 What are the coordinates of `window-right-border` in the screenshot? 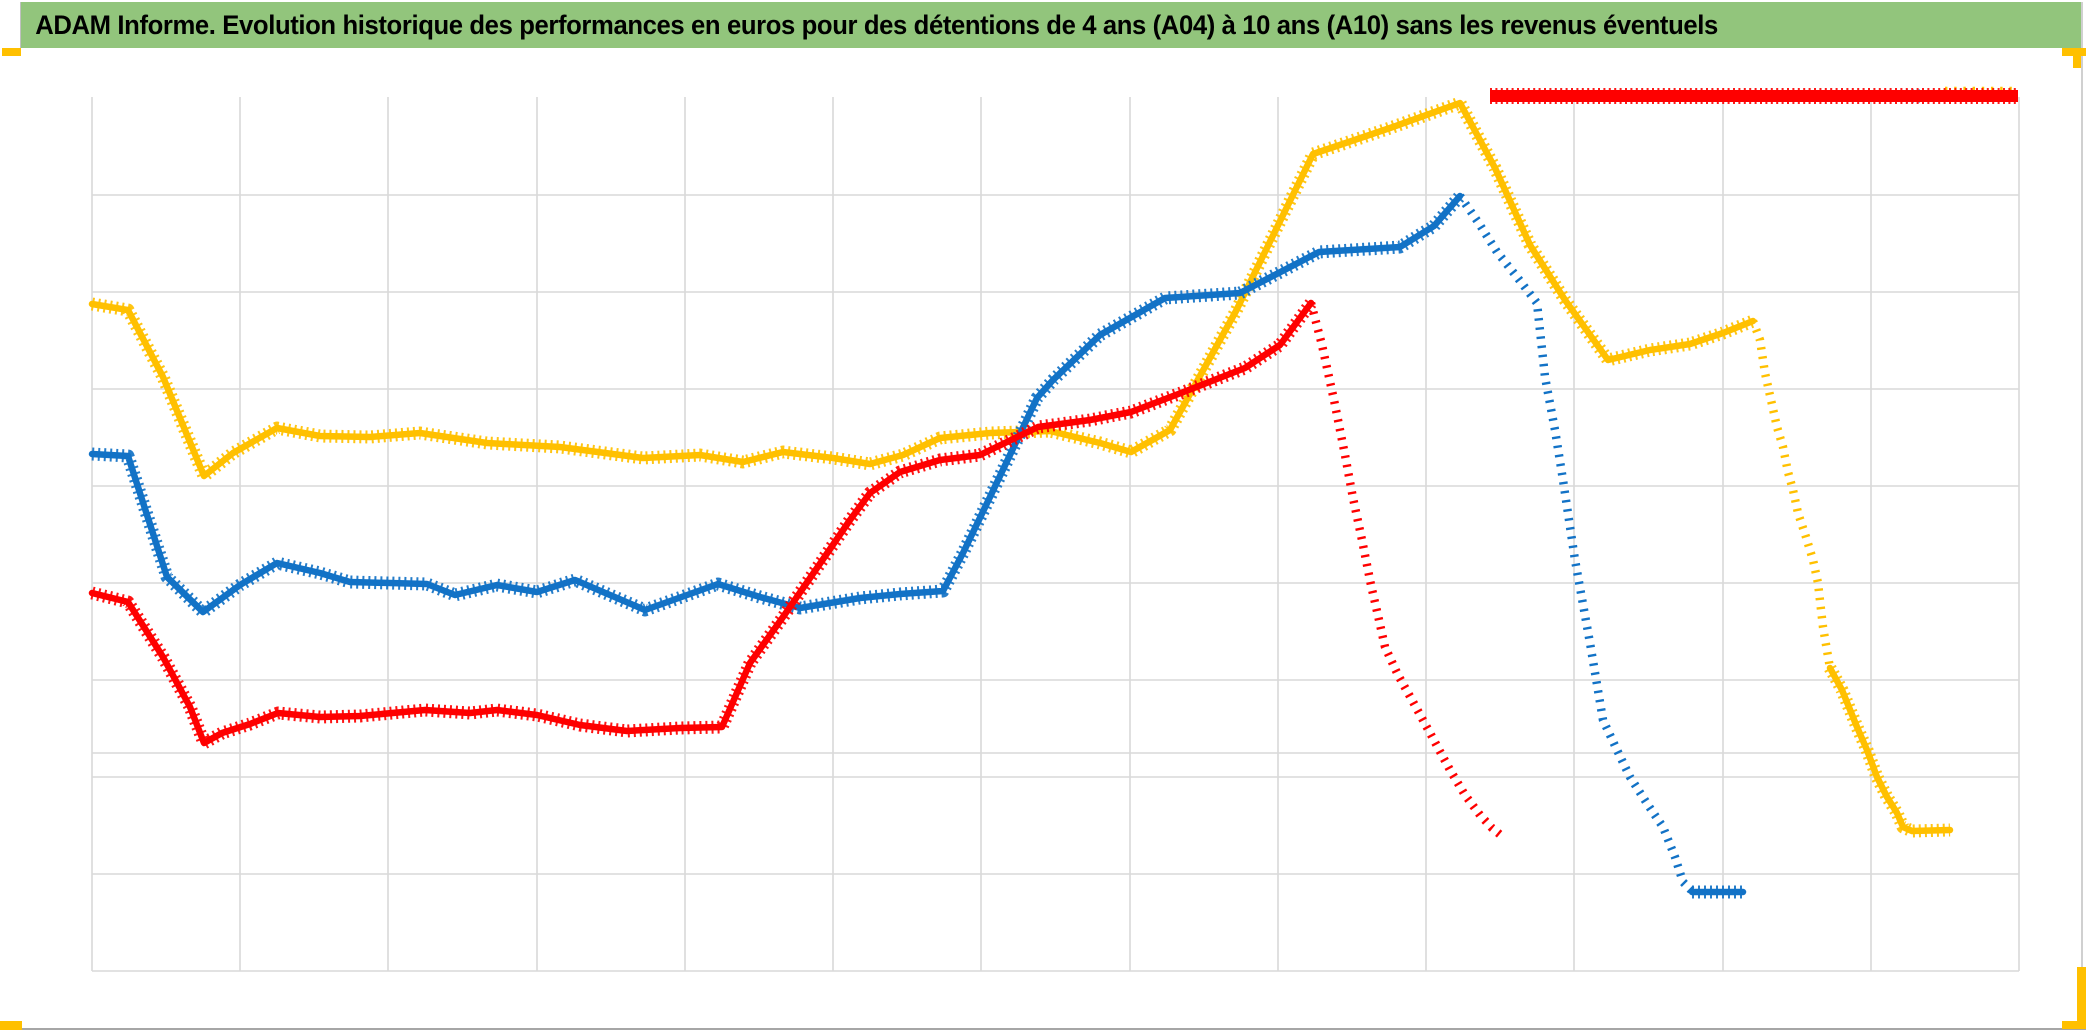 It's located at (2082, 515).